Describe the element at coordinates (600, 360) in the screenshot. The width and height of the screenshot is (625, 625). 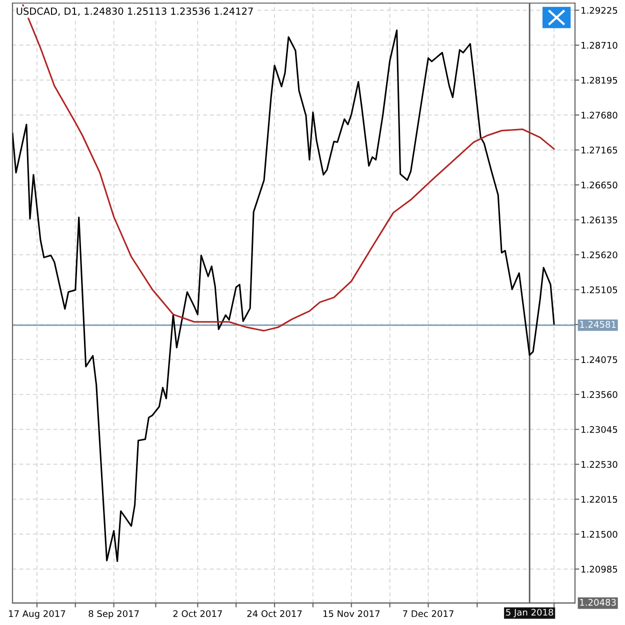
I see `y-tick-label: 1.24075` at that location.